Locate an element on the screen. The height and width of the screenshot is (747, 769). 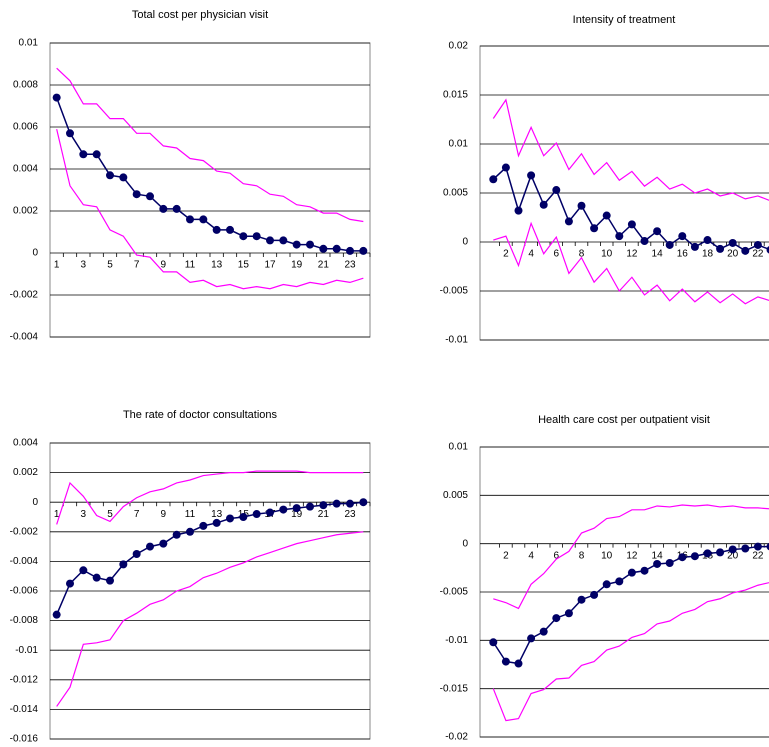
x-tick-label: 16 is located at coordinates (683, 254).